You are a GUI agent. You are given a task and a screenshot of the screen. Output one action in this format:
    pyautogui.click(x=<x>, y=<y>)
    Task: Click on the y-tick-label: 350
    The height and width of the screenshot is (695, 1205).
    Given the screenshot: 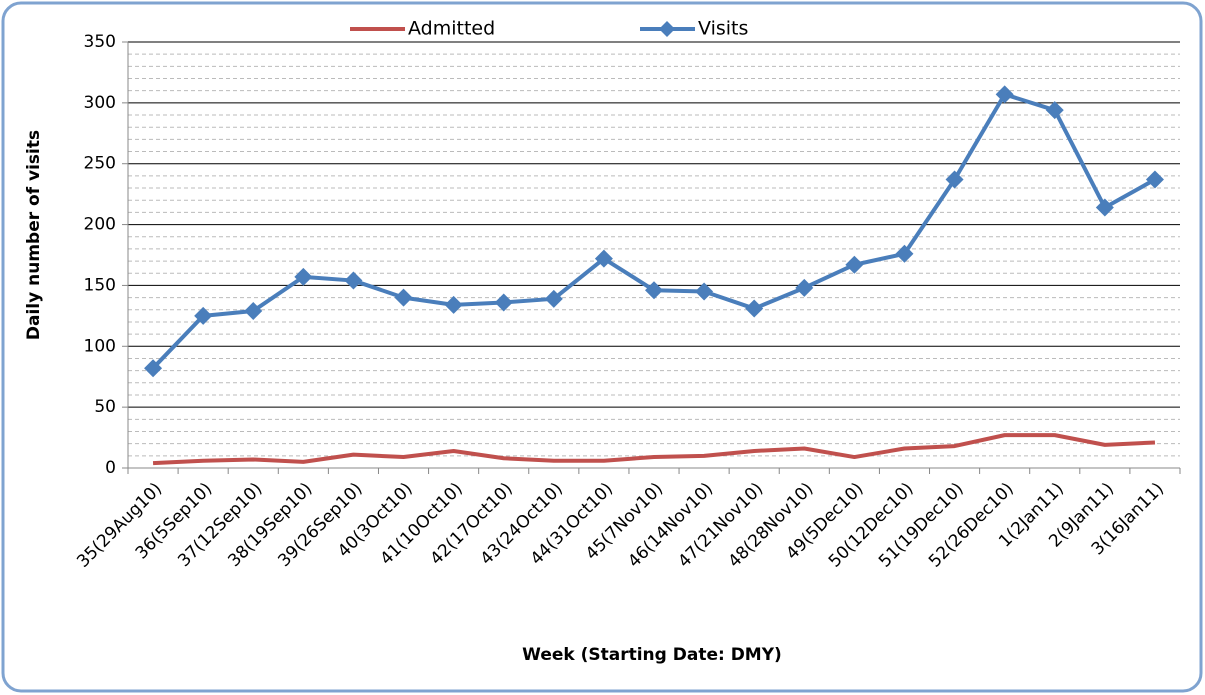 What is the action you would take?
    pyautogui.click(x=100, y=42)
    